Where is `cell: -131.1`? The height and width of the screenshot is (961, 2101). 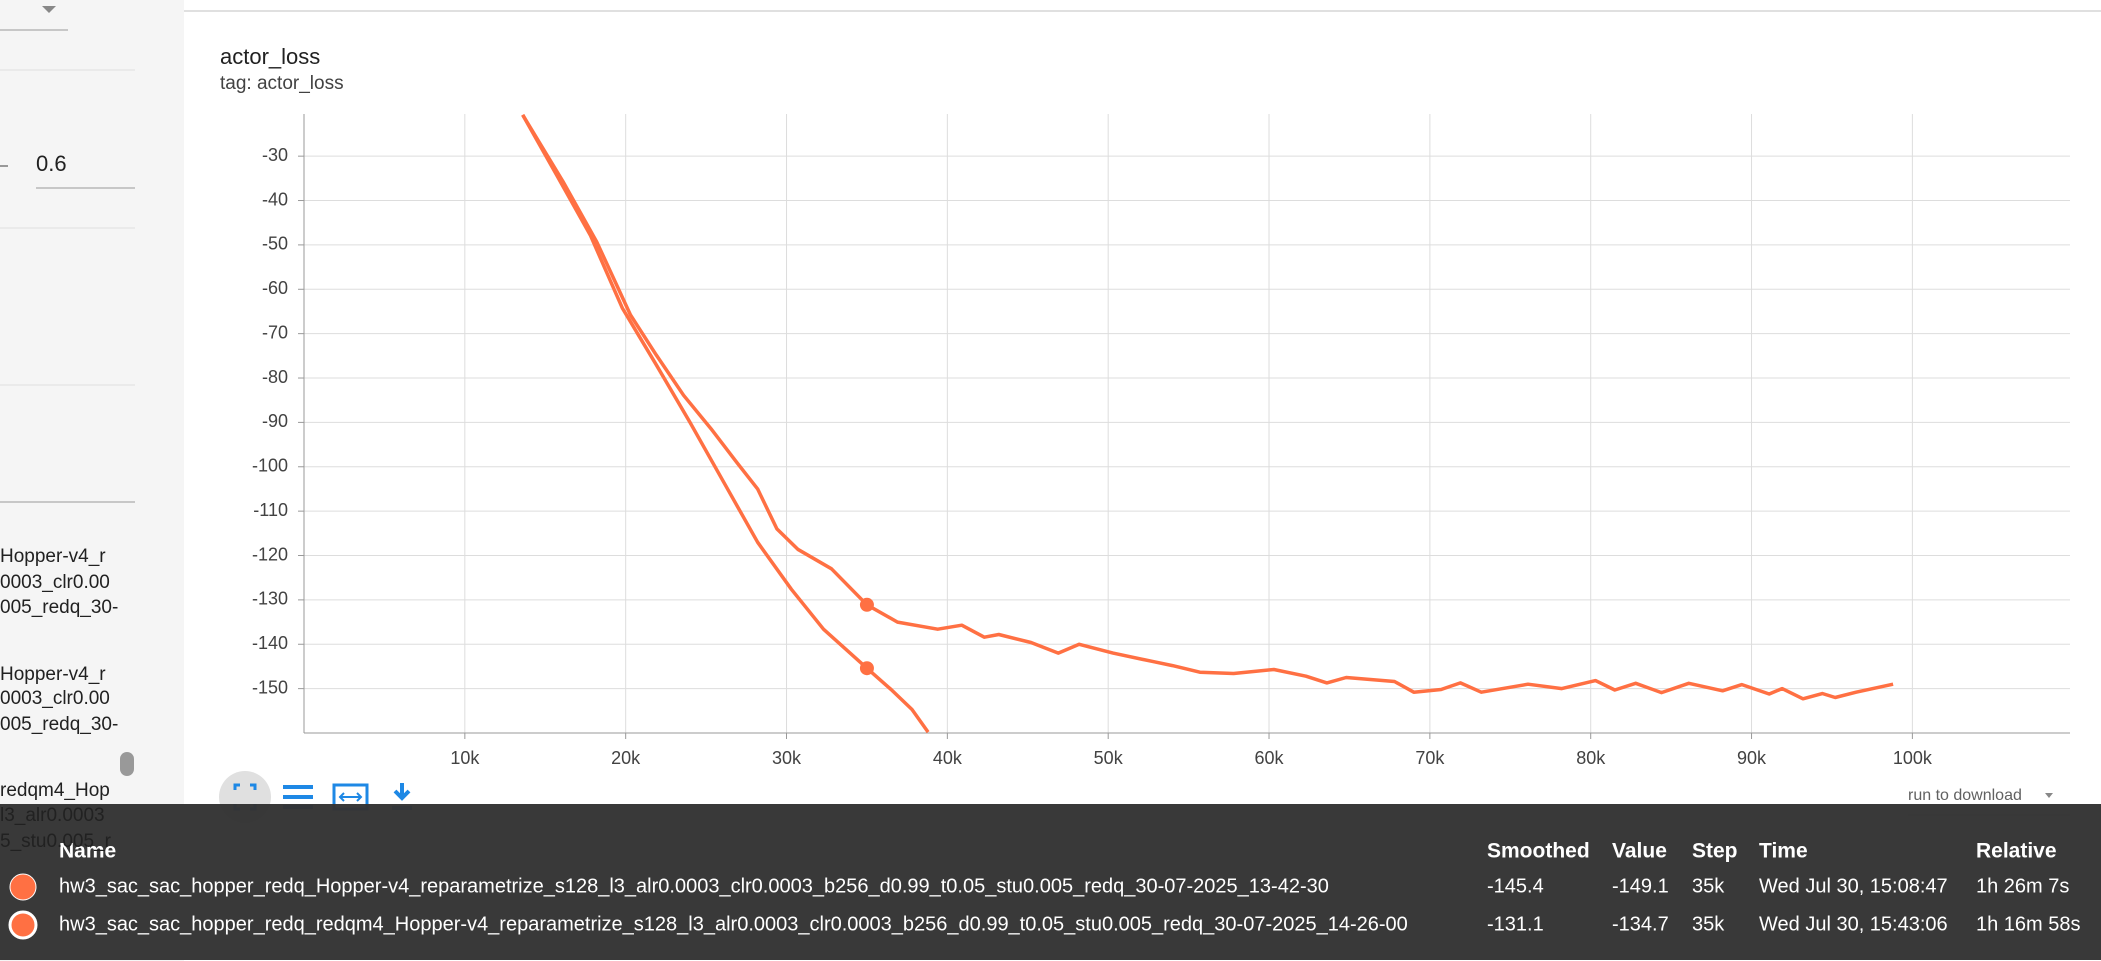
cell: -131.1 is located at coordinates (1515, 924).